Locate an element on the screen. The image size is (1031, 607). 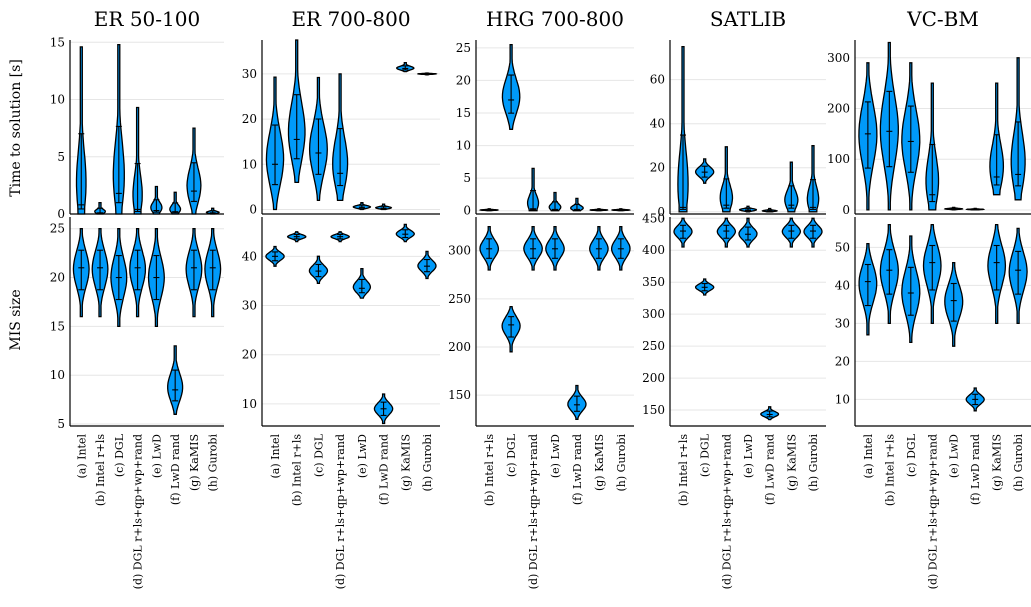
mis-subplot: 10 20 30 40 50 is located at coordinates (933, 322).